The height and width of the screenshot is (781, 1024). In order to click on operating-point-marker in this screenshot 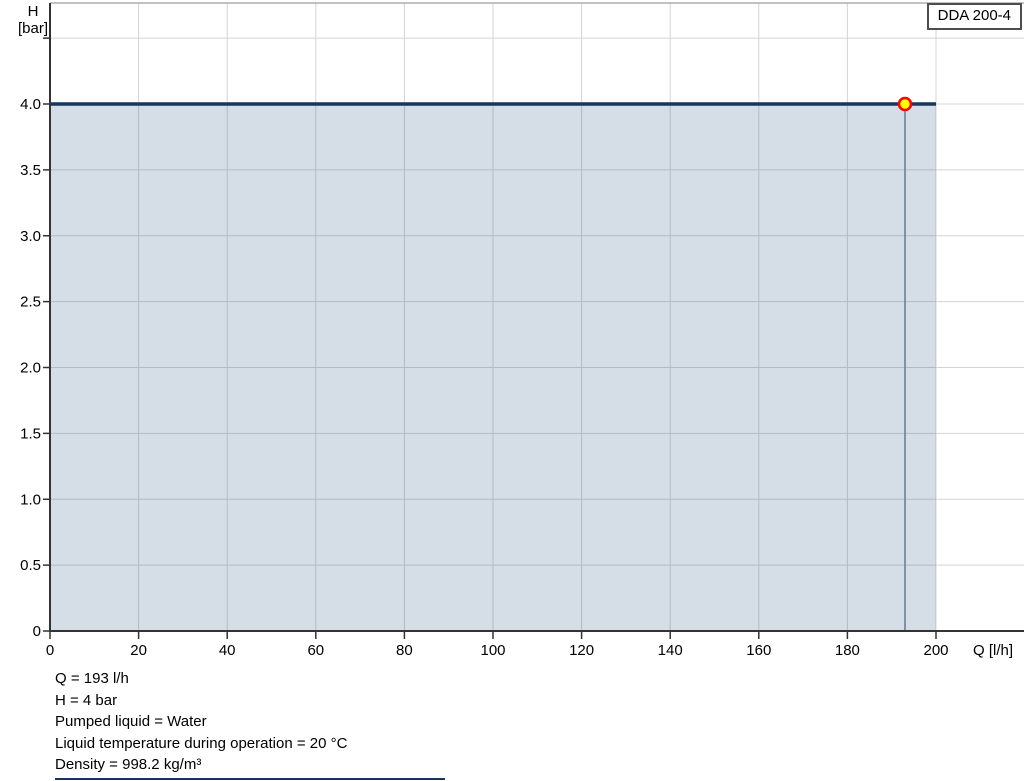, I will do `click(905, 104)`.